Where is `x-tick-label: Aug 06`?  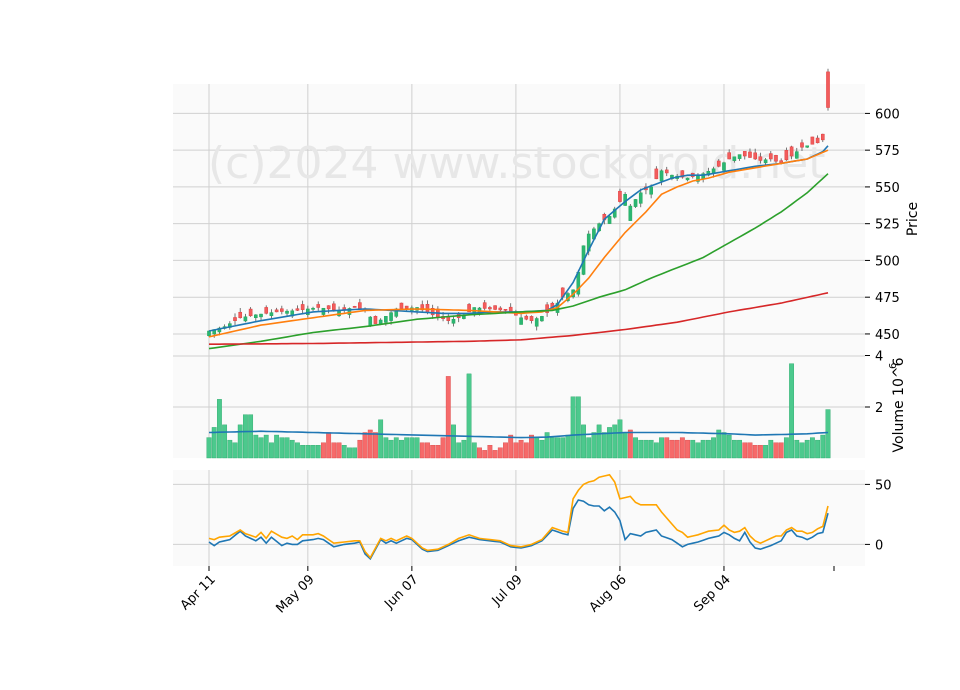
x-tick-label: Aug 06 is located at coordinates (608, 593).